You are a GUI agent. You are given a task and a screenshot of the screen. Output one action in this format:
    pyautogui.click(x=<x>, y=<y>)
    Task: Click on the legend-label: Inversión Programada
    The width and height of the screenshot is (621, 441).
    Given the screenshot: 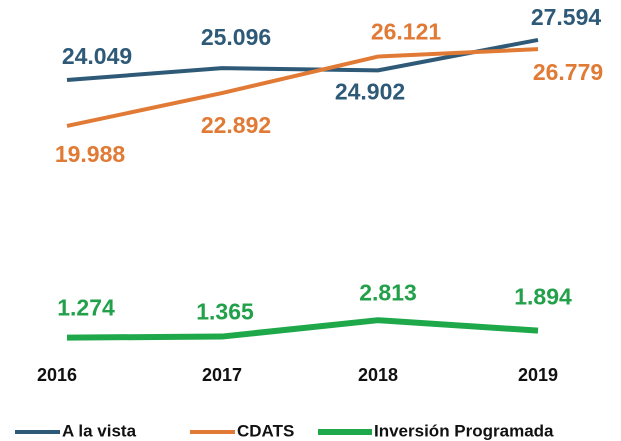 What is the action you would take?
    pyautogui.click(x=464, y=430)
    